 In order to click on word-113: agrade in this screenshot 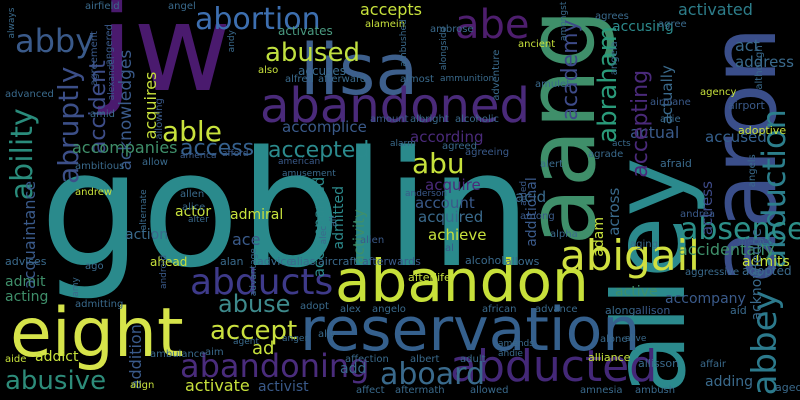, I will do `click(605, 155)`.